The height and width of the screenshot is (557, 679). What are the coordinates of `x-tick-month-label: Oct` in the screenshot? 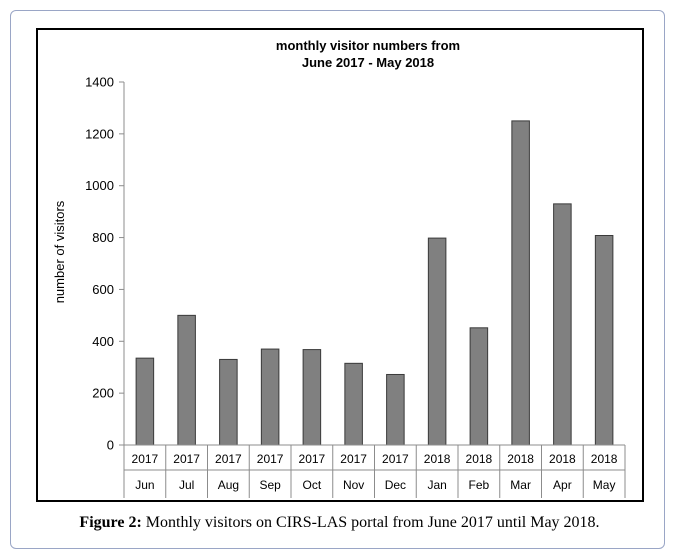 It's located at (312, 485).